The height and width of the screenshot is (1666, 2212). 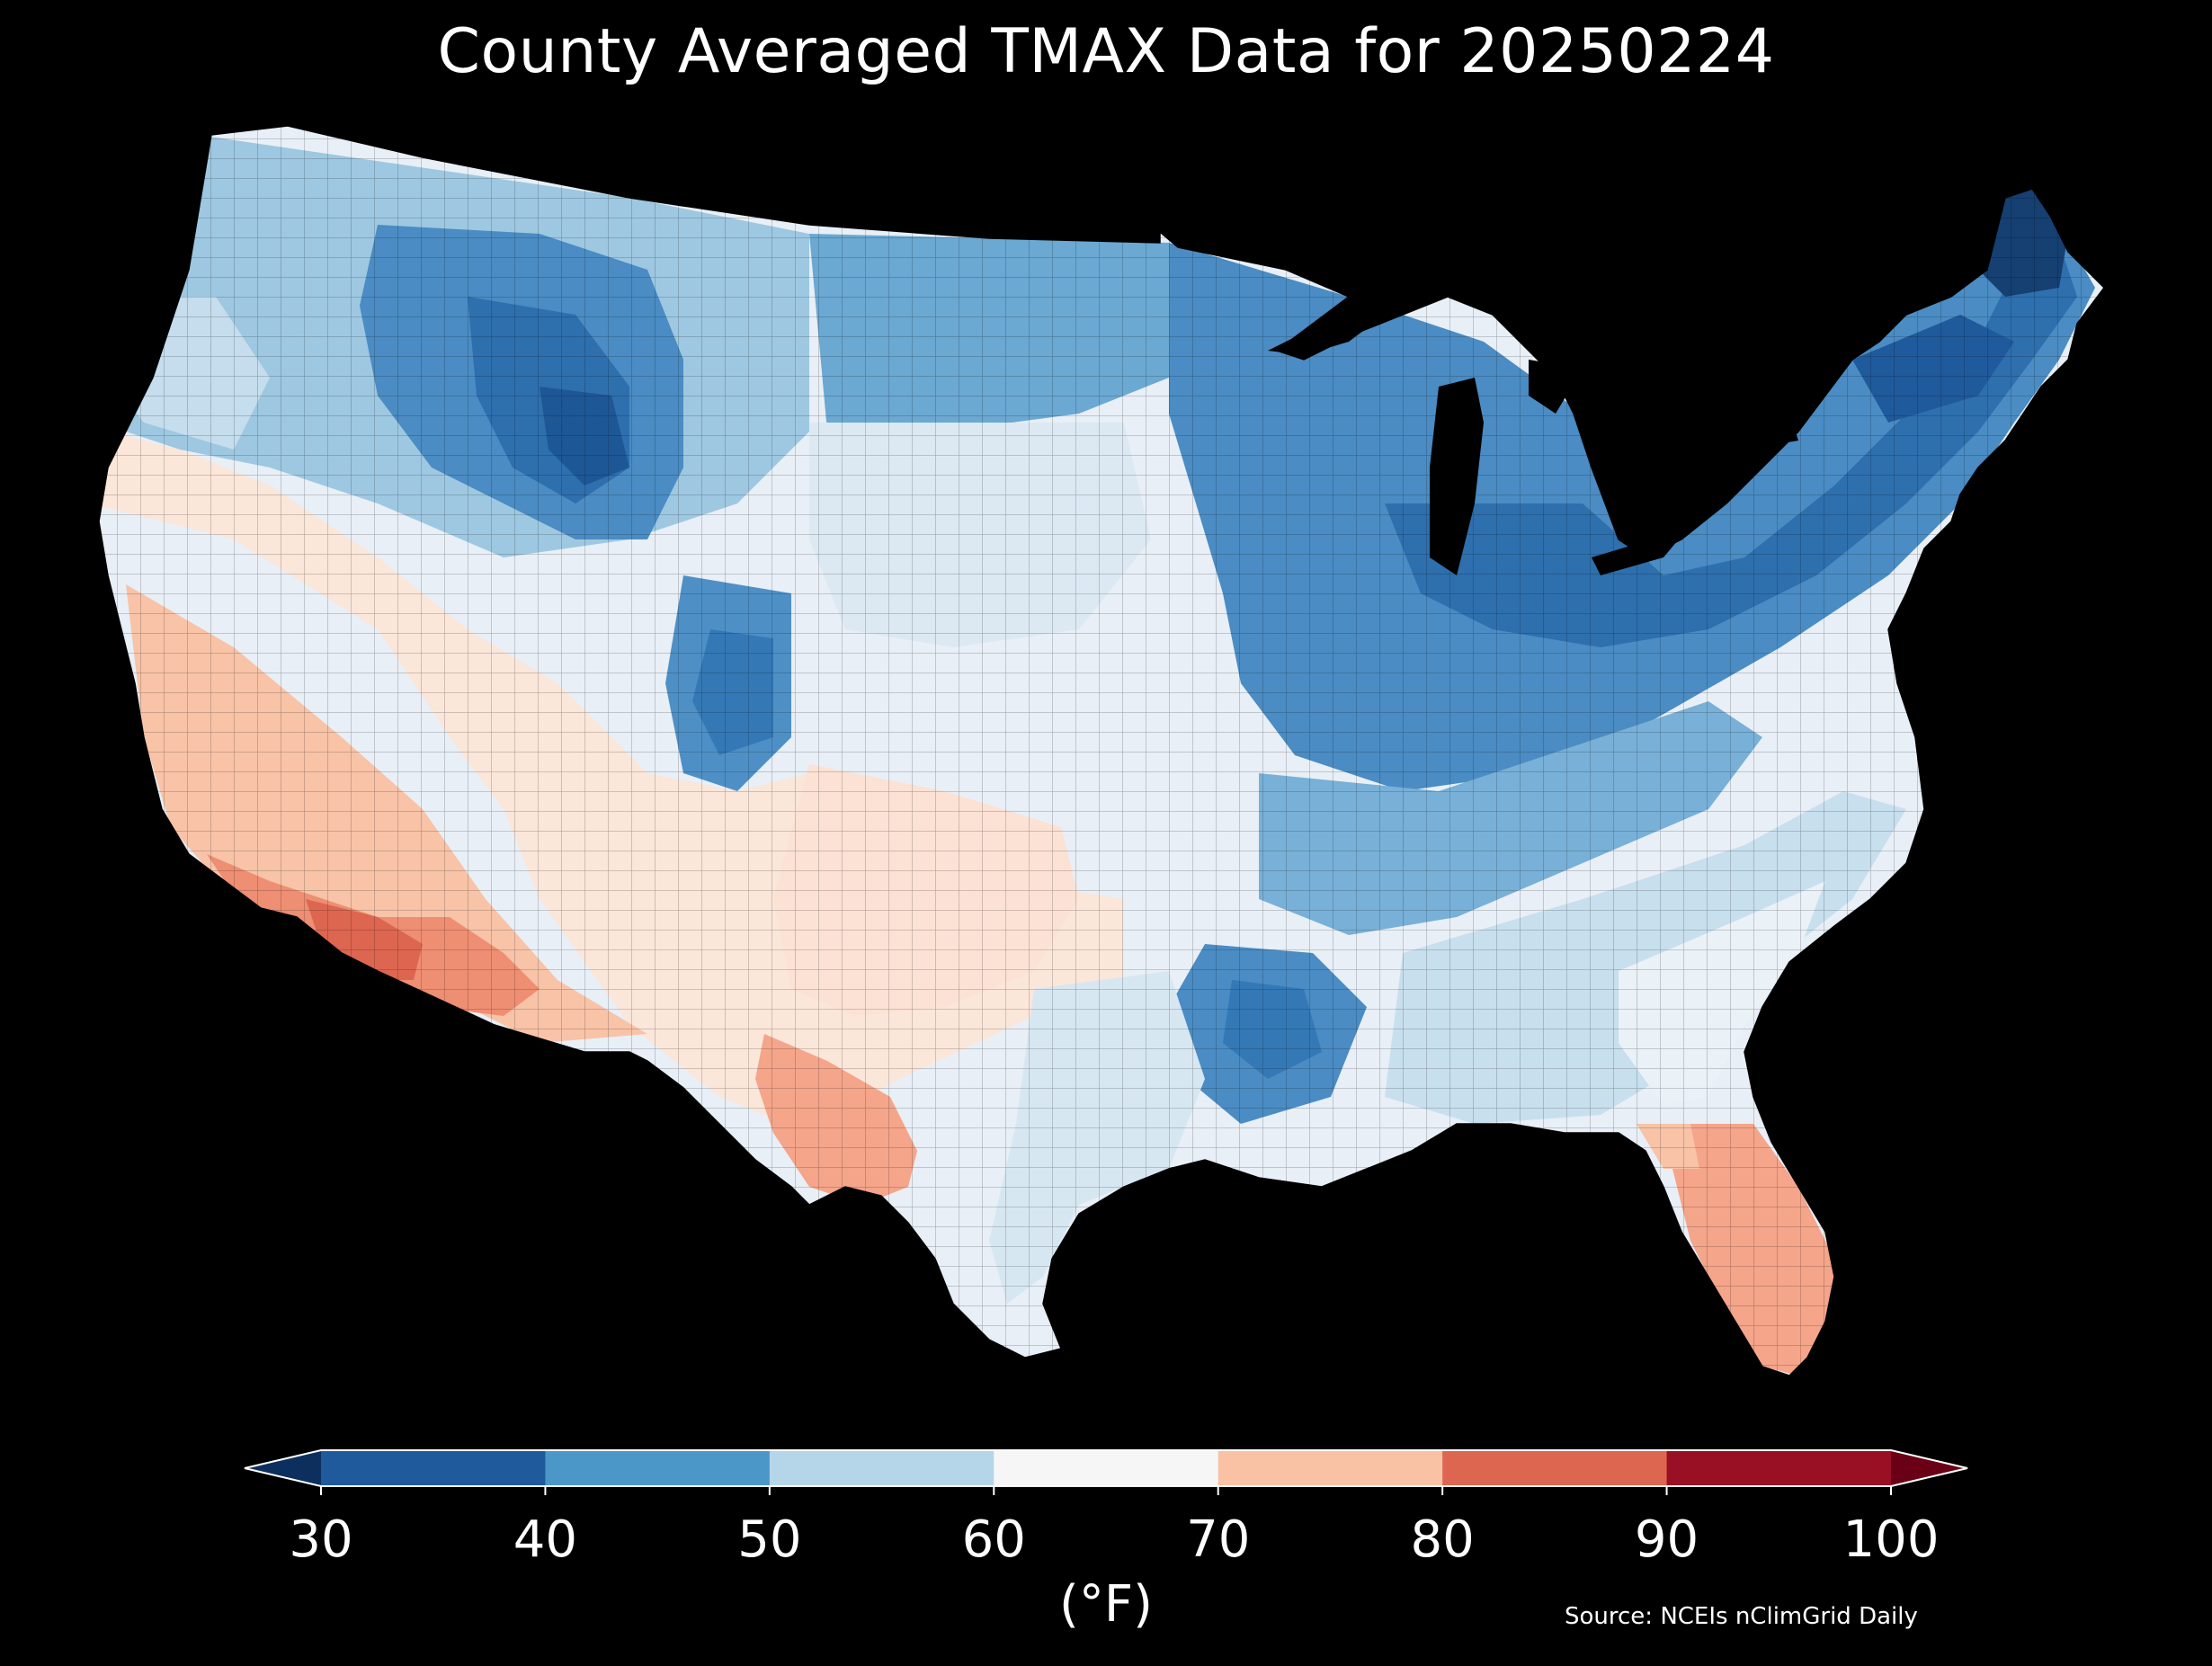 What do you see at coordinates (1106, 1604) in the screenshot?
I see `colorbar-unit-label: (°F)` at bounding box center [1106, 1604].